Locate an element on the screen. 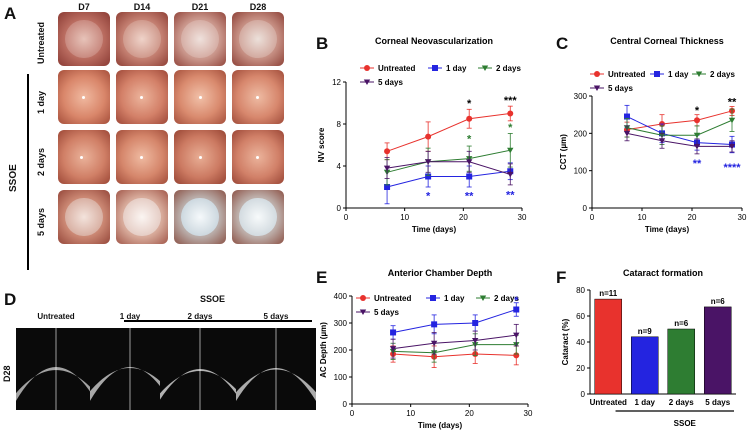  panel-label-c: C is located at coordinates (562, 43).